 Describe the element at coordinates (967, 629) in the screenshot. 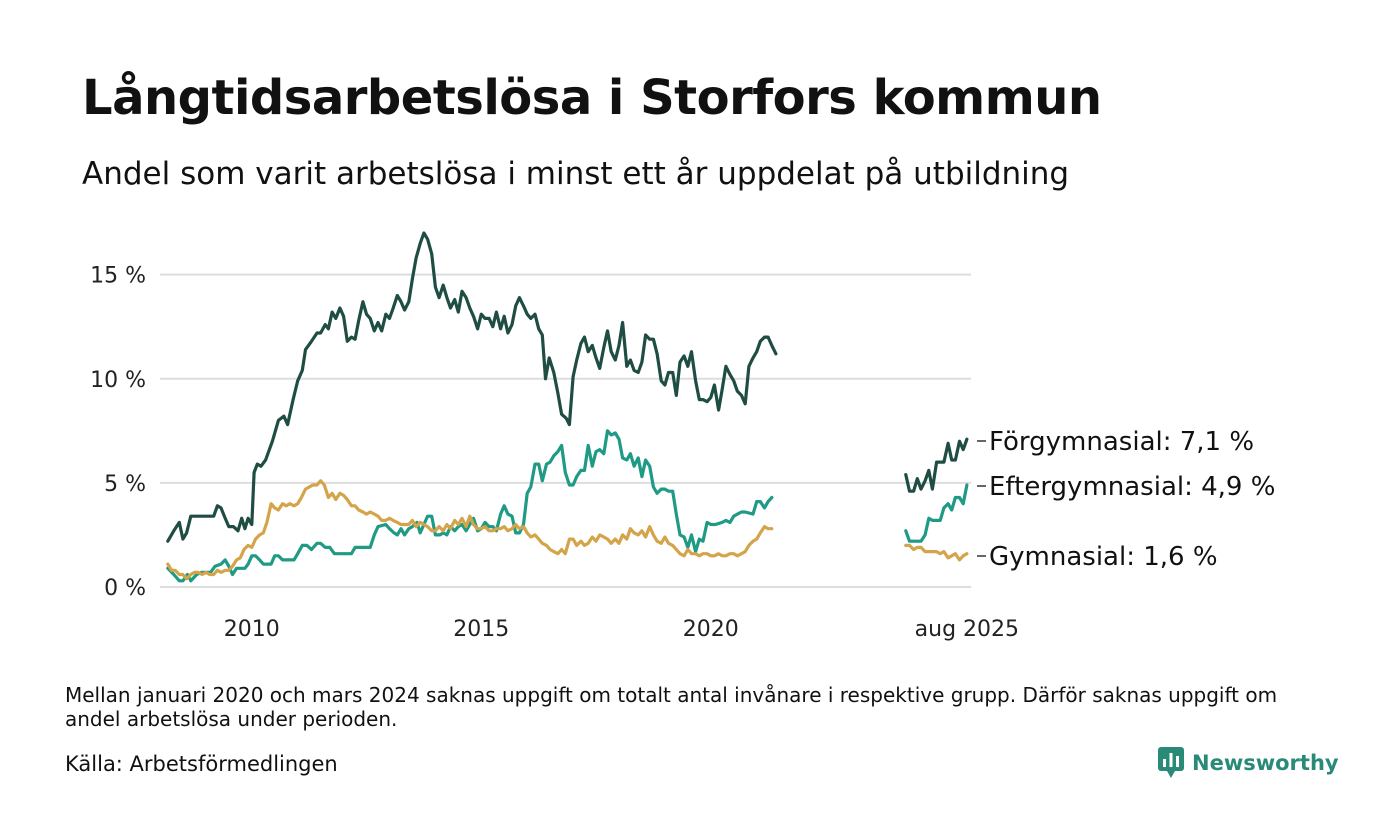

I see `x-tick-label: aug 2025` at that location.